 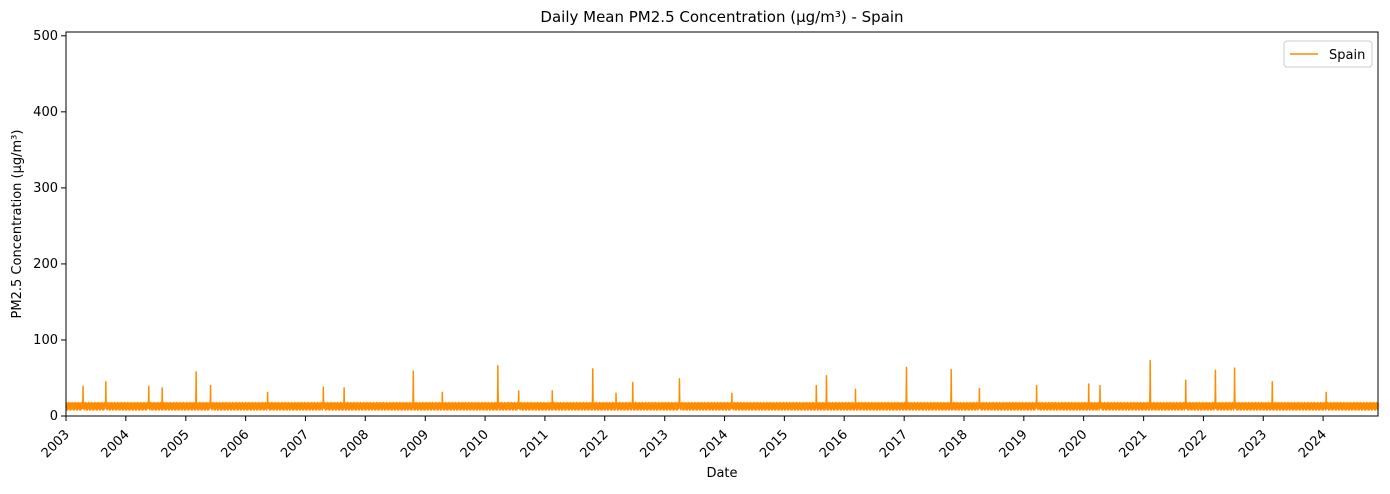 I want to click on x-tick-label: 2016, so click(x=834, y=444).